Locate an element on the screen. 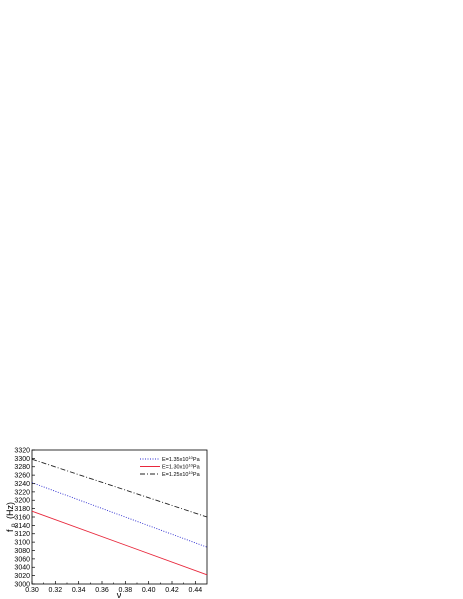  x-axis-title: ν is located at coordinates (119, 594).